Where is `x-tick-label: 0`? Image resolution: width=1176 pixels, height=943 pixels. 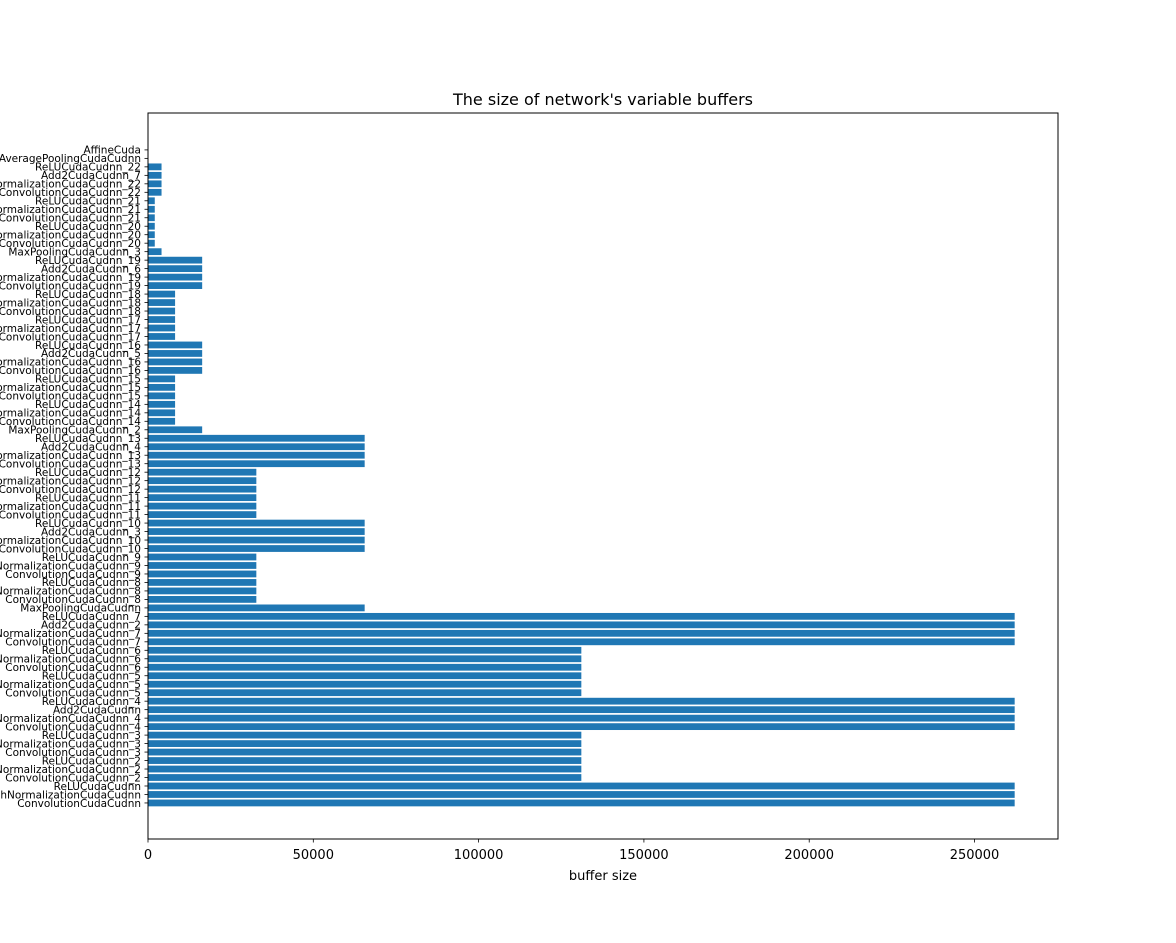
x-tick-label: 0 is located at coordinates (148, 855).